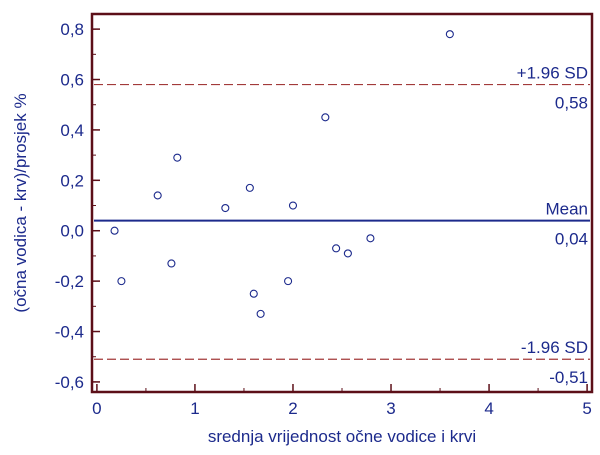  Describe the element at coordinates (72, 231) in the screenshot. I see `y-tick-label: 0,0` at that location.